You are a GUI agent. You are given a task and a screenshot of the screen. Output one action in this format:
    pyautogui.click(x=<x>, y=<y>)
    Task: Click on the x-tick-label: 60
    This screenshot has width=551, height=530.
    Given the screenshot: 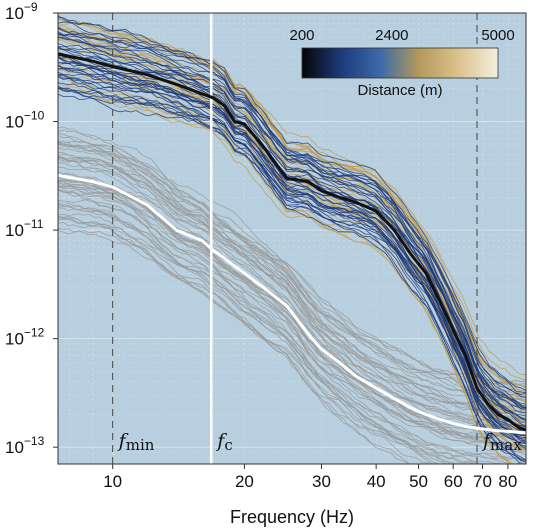 What is the action you would take?
    pyautogui.click(x=453, y=481)
    